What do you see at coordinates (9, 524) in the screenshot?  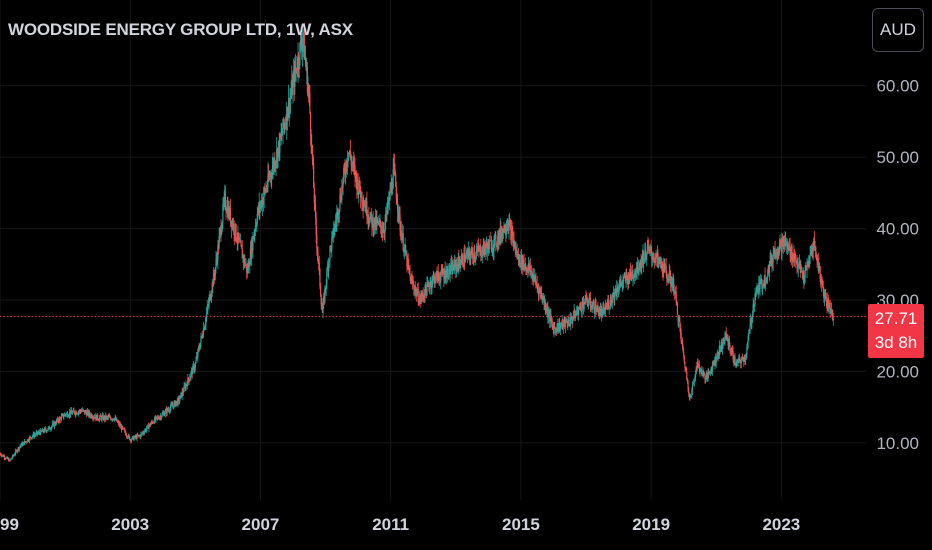 I see `x-tick-label: 1999` at bounding box center [9, 524].